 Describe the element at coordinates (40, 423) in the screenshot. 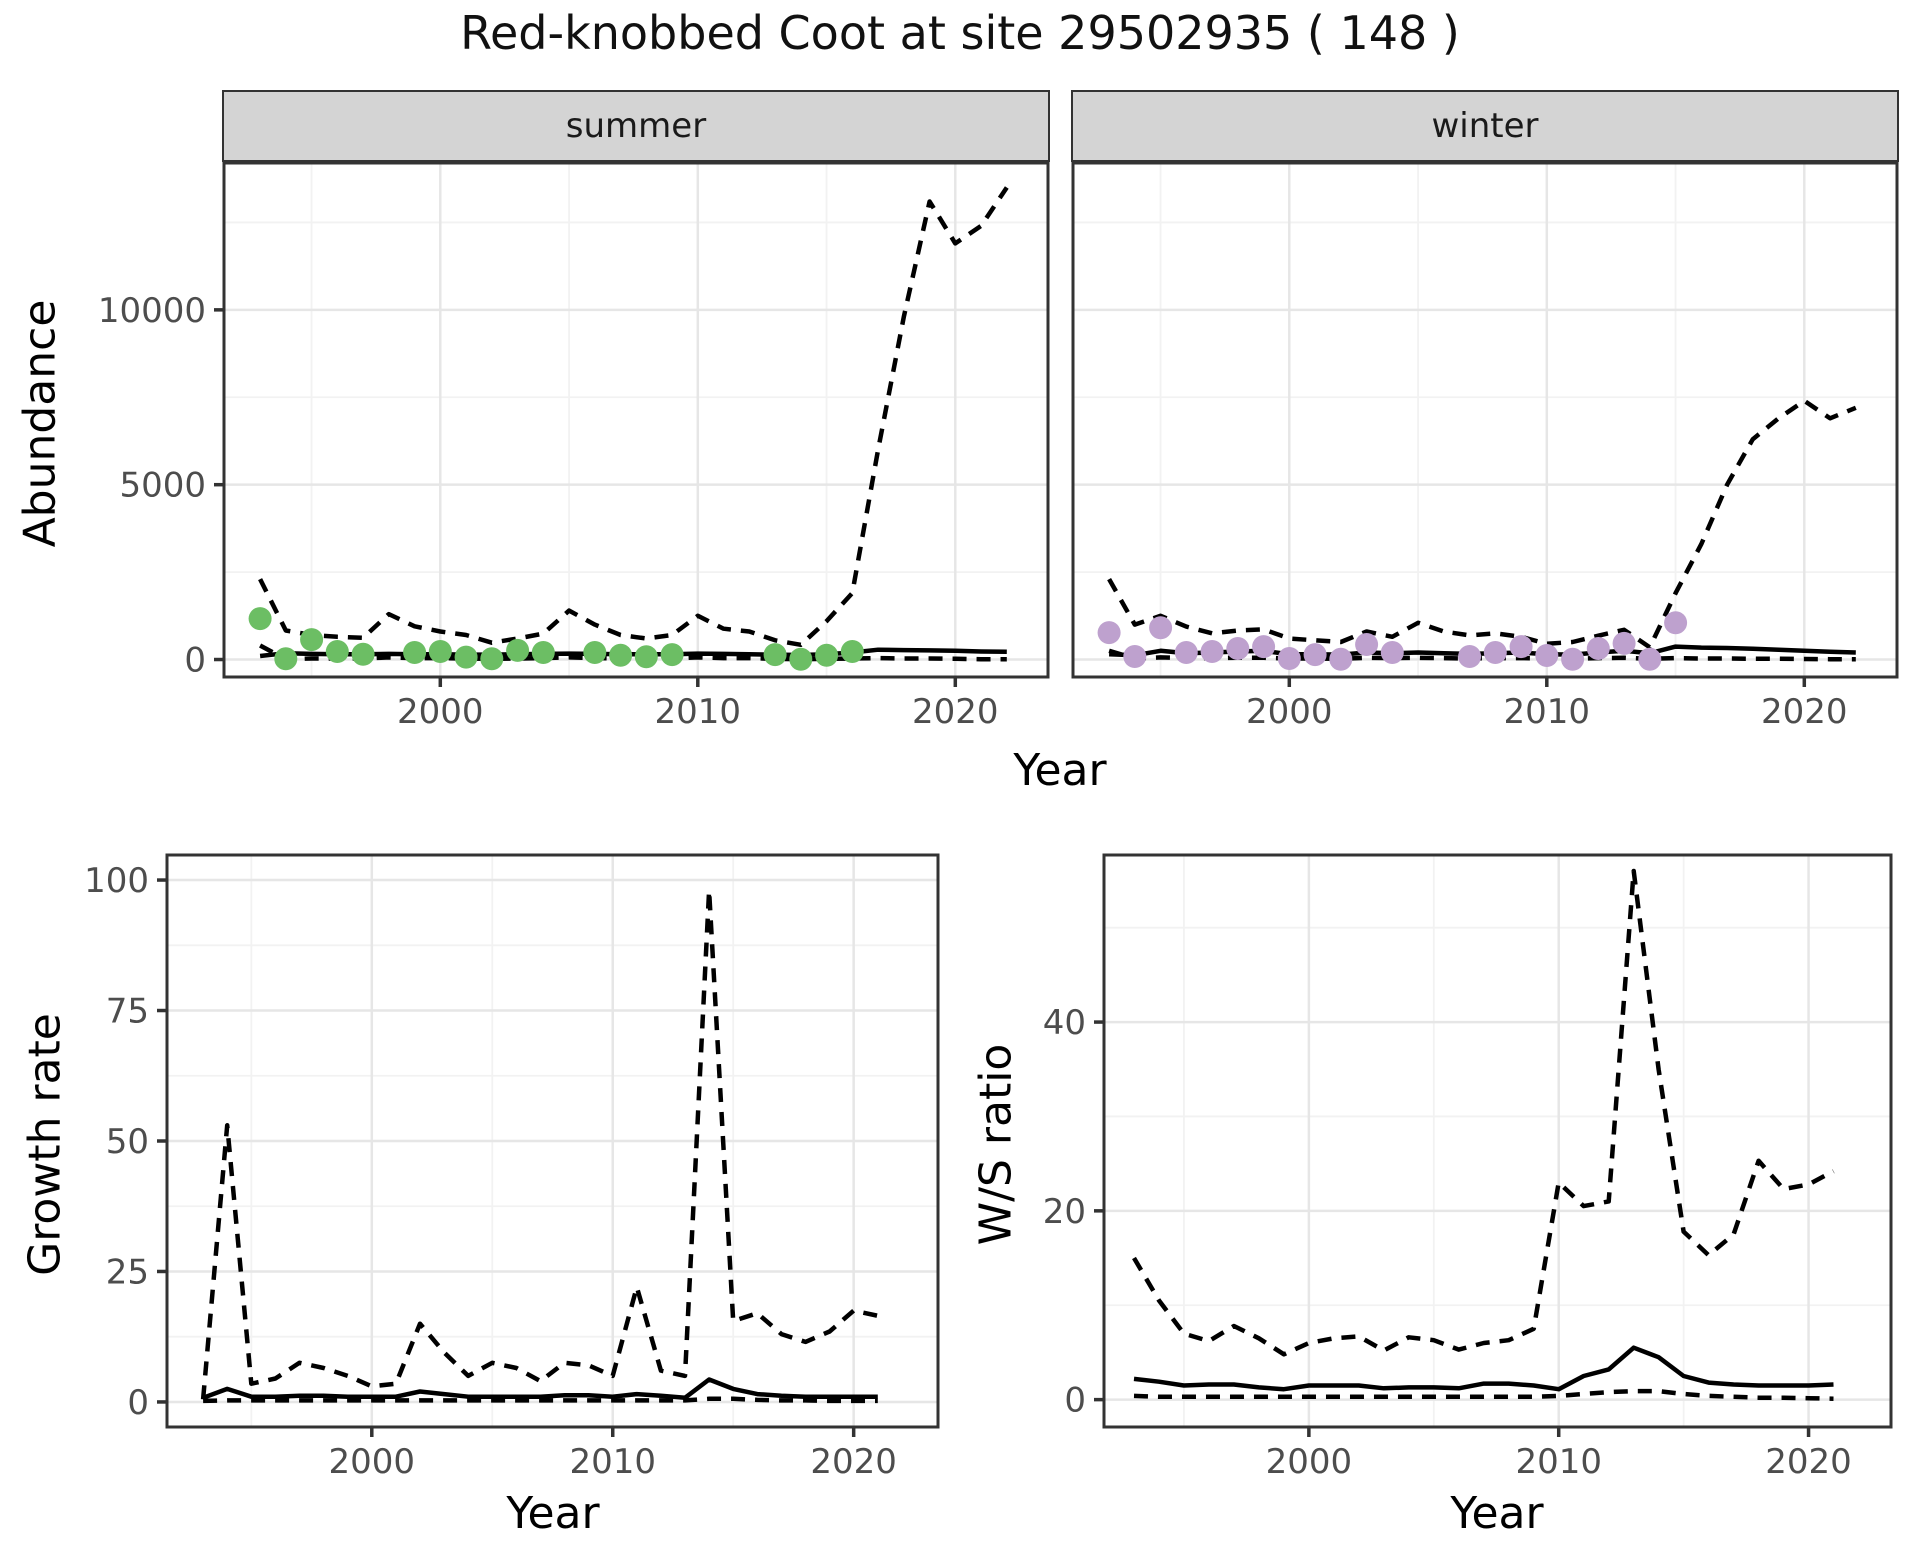

I see `y-axis-title-abundance: Abundance` at that location.